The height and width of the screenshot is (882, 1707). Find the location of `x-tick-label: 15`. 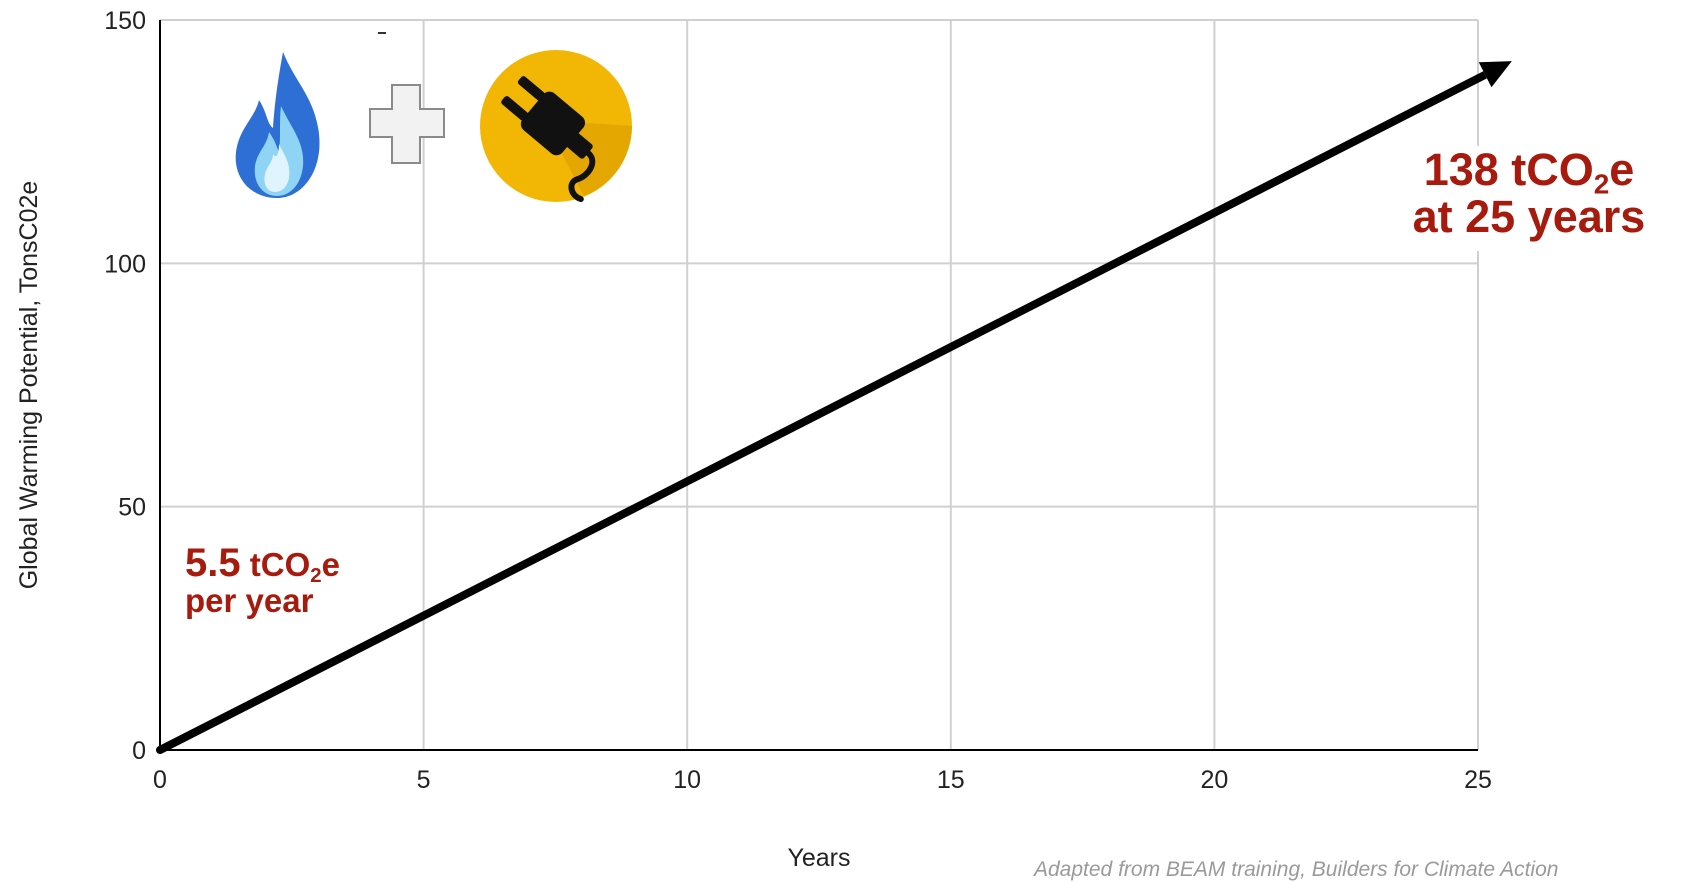

x-tick-label: 15 is located at coordinates (951, 780).